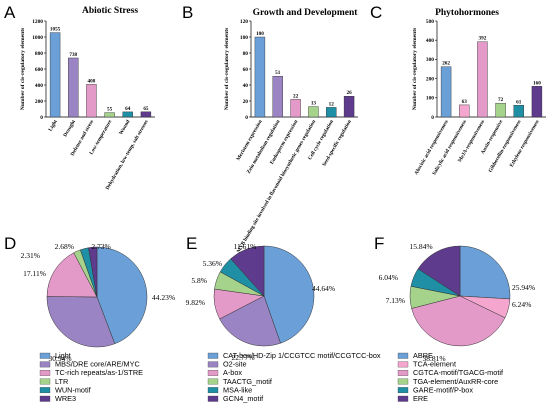  Describe the element at coordinates (10, 243) in the screenshot. I see `panel-label-d: D` at that location.